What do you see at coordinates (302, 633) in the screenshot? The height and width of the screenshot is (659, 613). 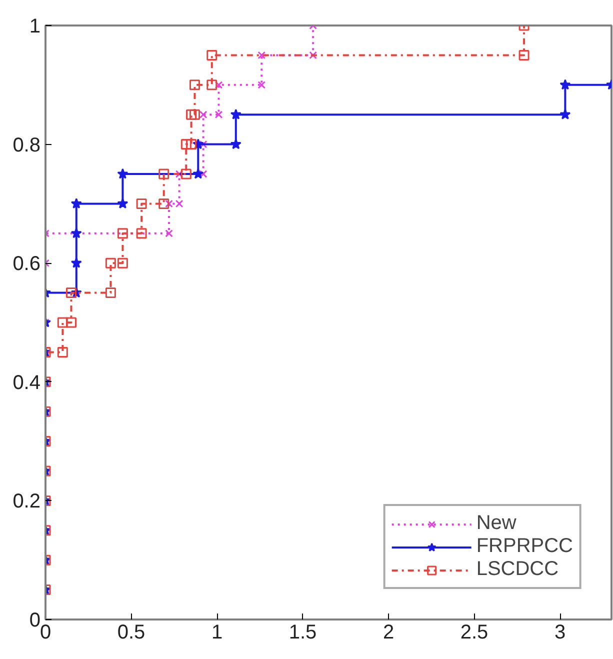 I see `x-tick-label: 1.5` at bounding box center [302, 633].